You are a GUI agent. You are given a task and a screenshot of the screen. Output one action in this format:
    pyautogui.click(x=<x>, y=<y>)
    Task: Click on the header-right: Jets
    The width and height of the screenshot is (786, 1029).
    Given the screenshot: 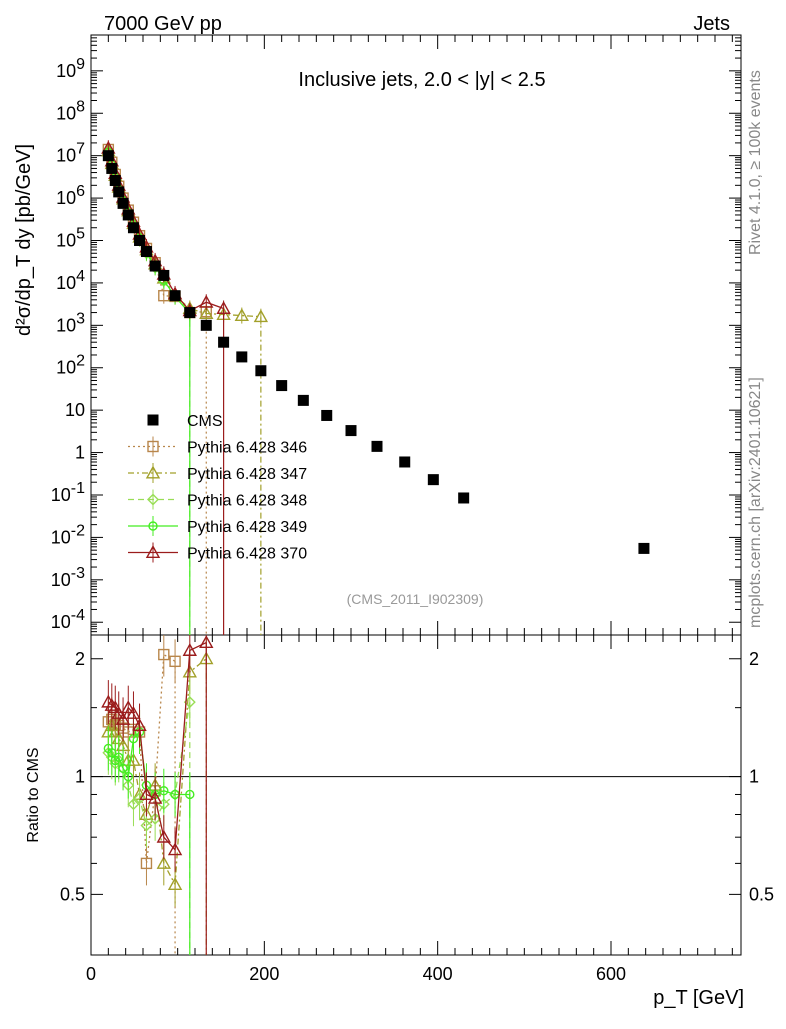 What is the action you would take?
    pyautogui.click(x=711, y=24)
    